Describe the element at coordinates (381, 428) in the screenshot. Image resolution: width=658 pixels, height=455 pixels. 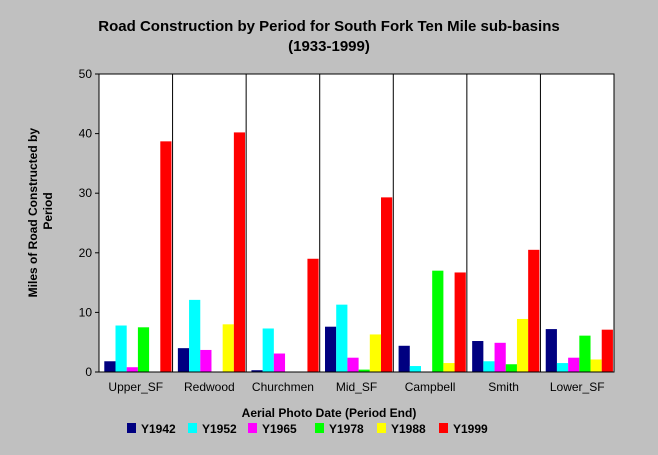
I see `legend-swatch-Y1988` at that location.